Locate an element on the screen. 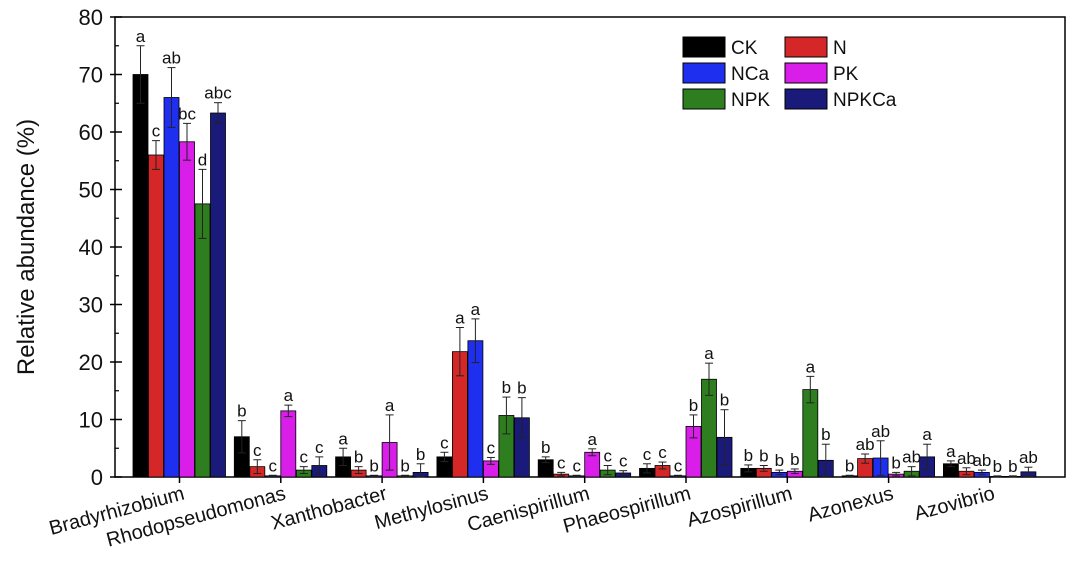 The height and width of the screenshot is (588, 1077). y-tick-label: 80 is located at coordinates (91, 17).